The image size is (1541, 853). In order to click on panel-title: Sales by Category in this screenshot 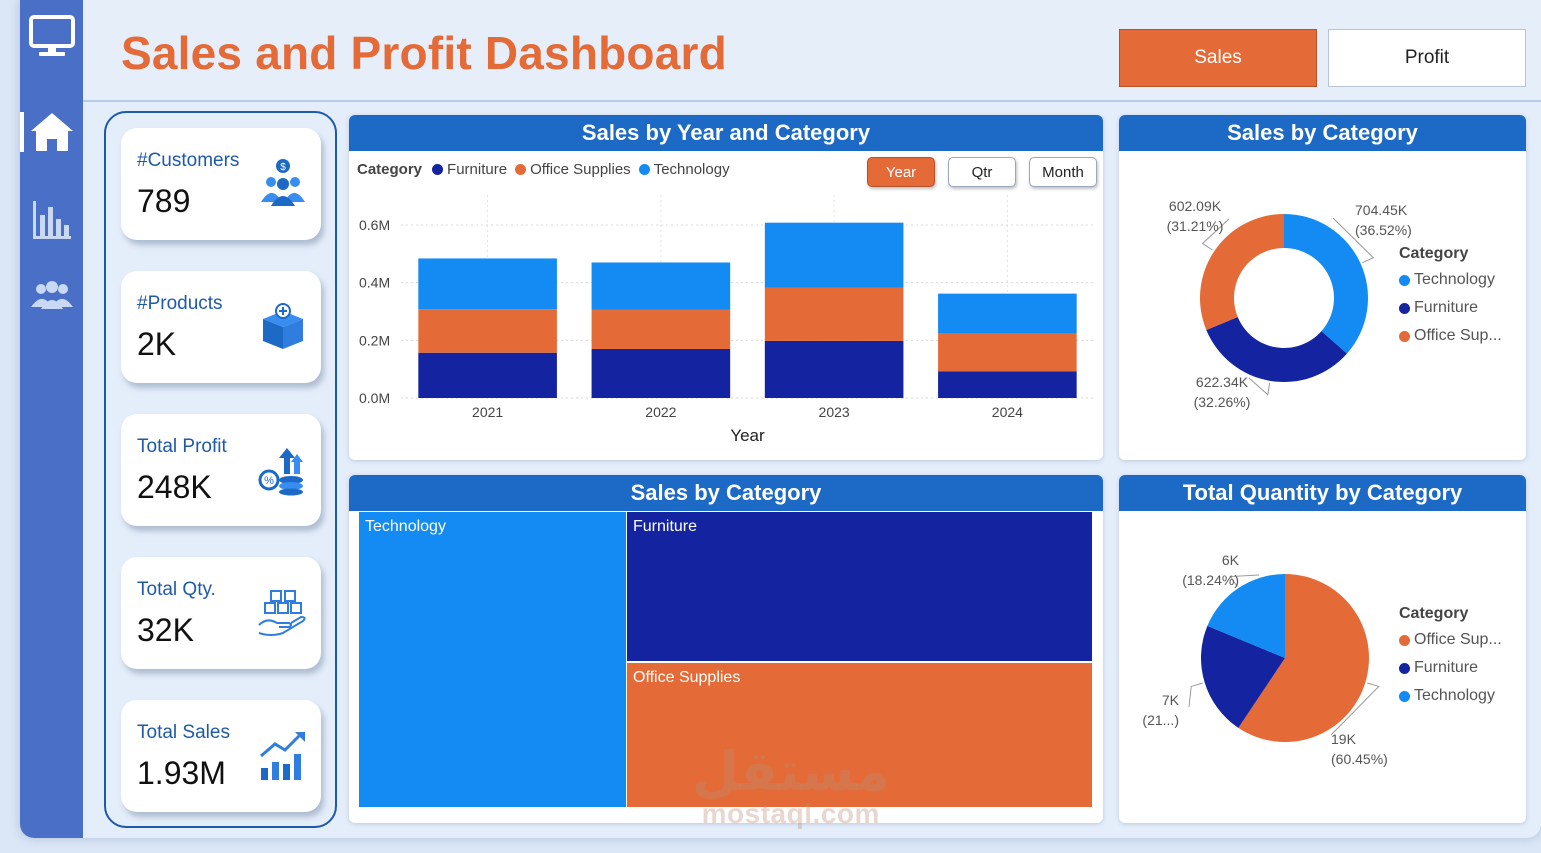, I will do `click(726, 493)`.